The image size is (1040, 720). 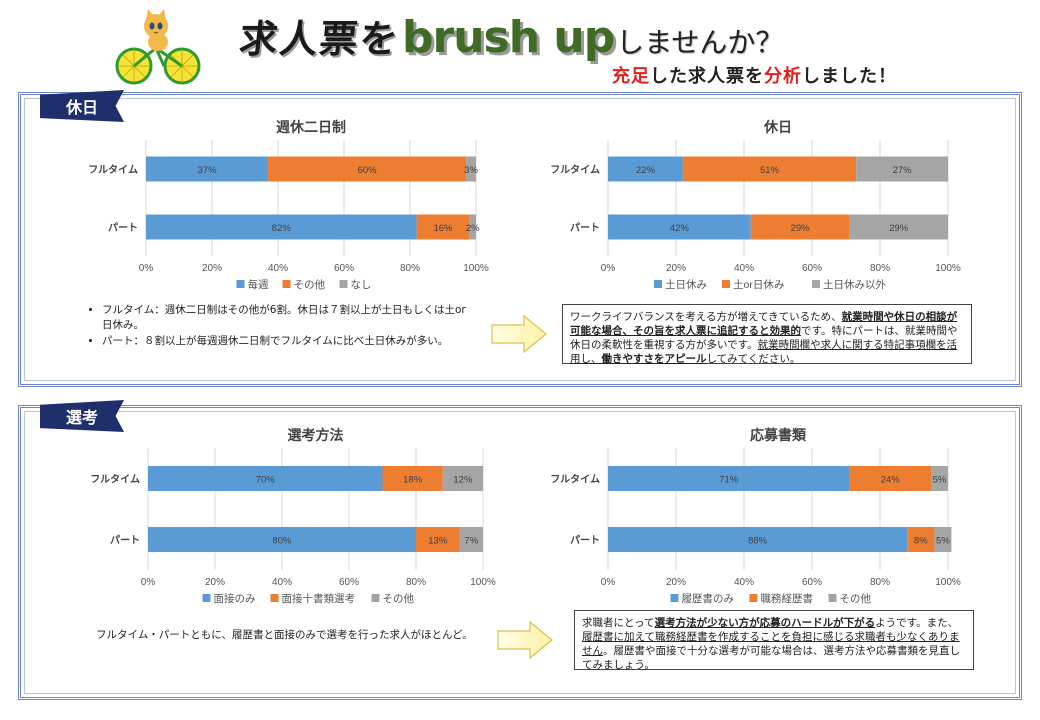 I want to click on selection-note: フルタイム・パートともに、履歴書と面接のみで選考を行った求人がほとんど。, so click(x=284, y=635).